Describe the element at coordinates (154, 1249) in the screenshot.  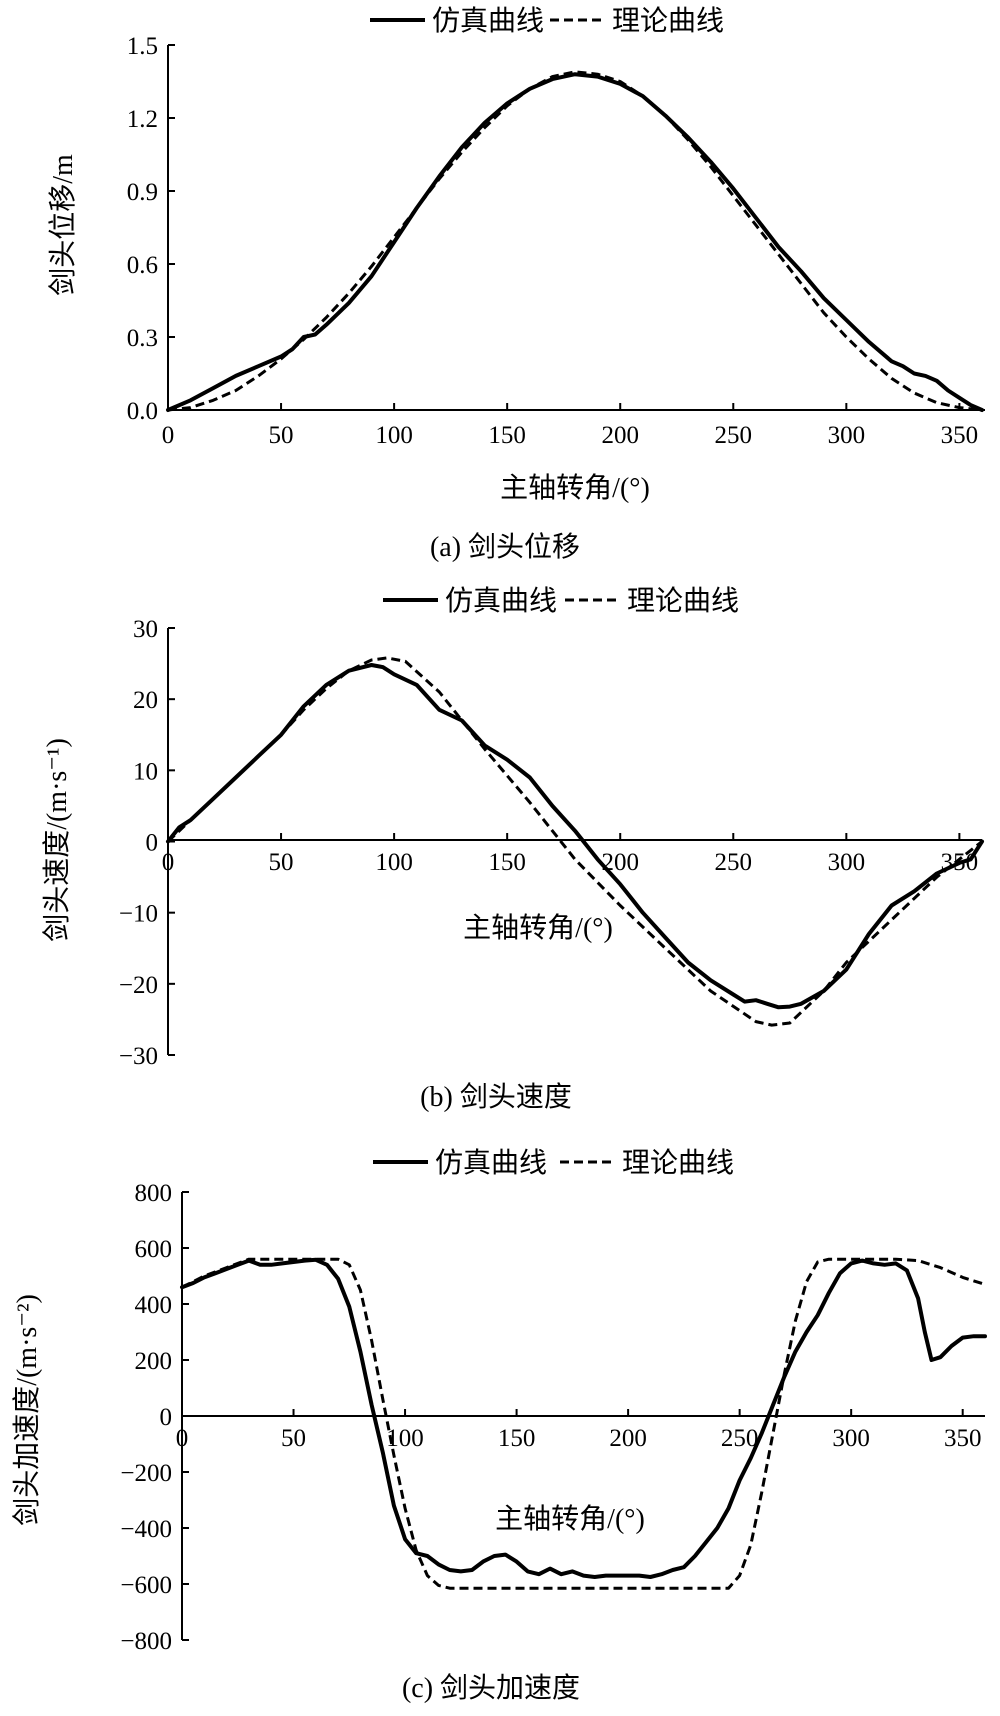
I see `y-tick-label: 600` at that location.